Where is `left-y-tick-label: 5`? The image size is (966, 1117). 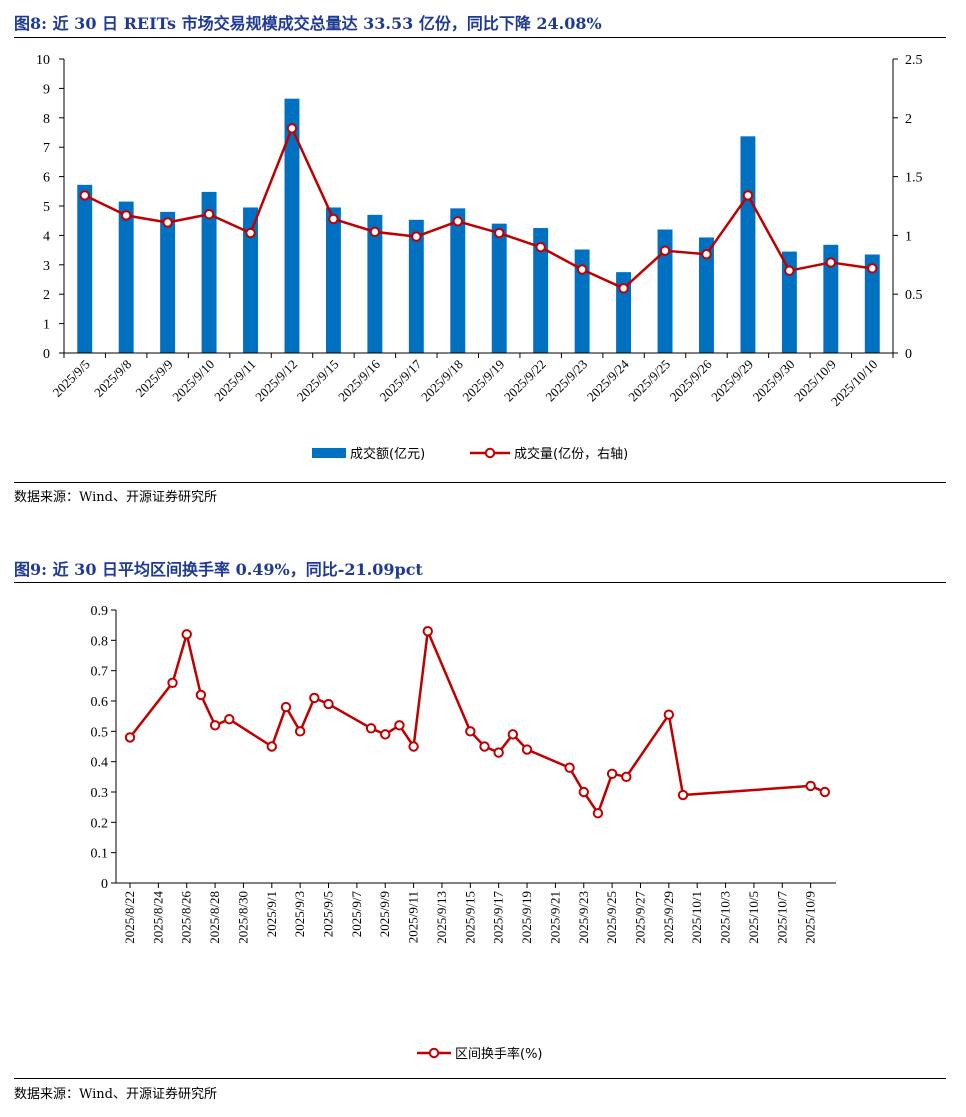 left-y-tick-label: 5 is located at coordinates (46, 207).